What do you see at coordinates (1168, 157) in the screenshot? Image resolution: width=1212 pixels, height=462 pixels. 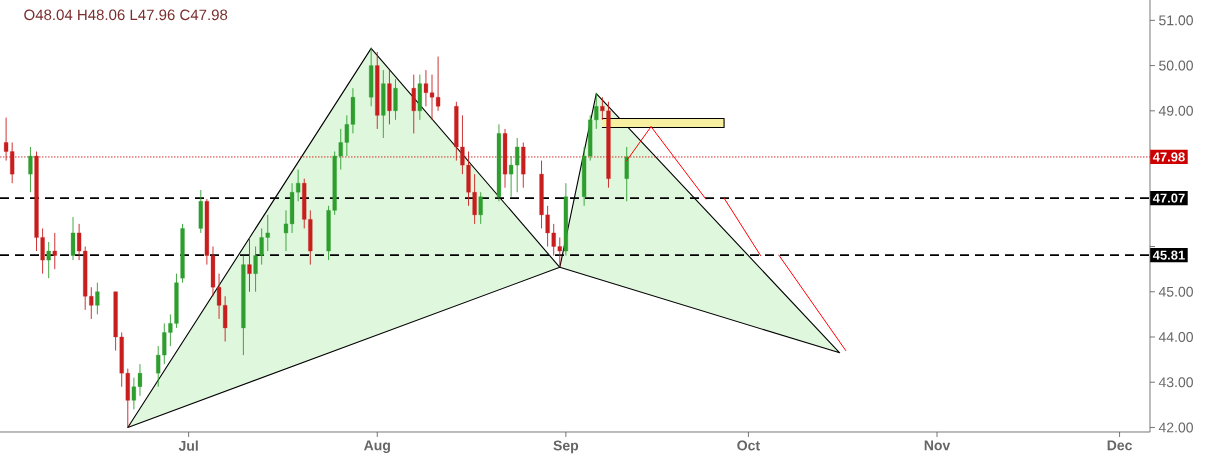 I see `ref-line-label: 47.98` at bounding box center [1168, 157].